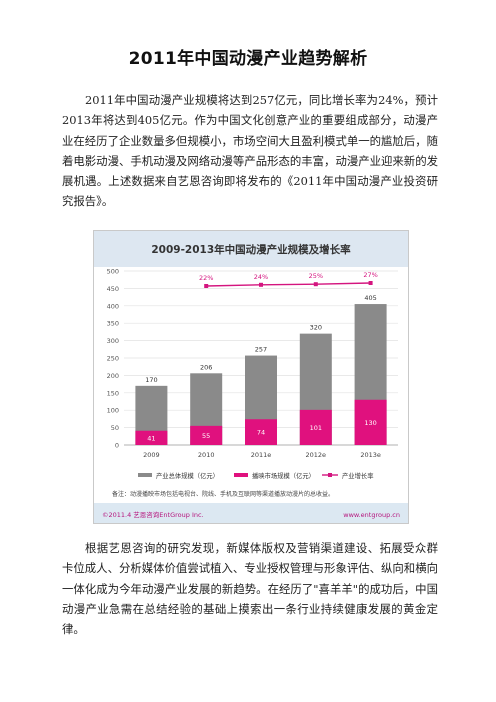 The width and height of the screenshot is (496, 702). Describe the element at coordinates (151, 455) in the screenshot. I see `x-tick-label: 2009` at that location.